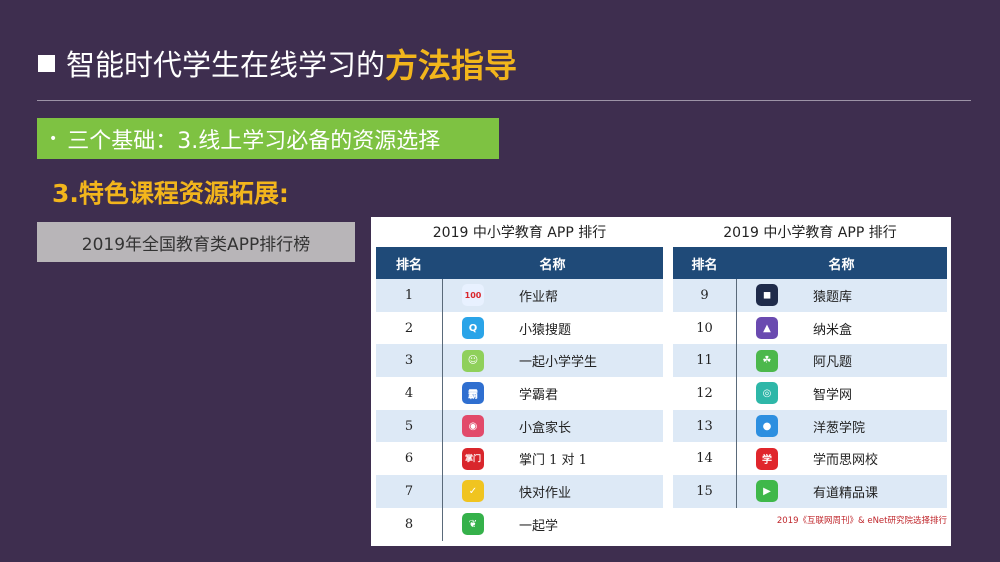 The height and width of the screenshot is (562, 1000). I want to click on table-row: 15 ▶ 有道精品课, so click(810, 491).